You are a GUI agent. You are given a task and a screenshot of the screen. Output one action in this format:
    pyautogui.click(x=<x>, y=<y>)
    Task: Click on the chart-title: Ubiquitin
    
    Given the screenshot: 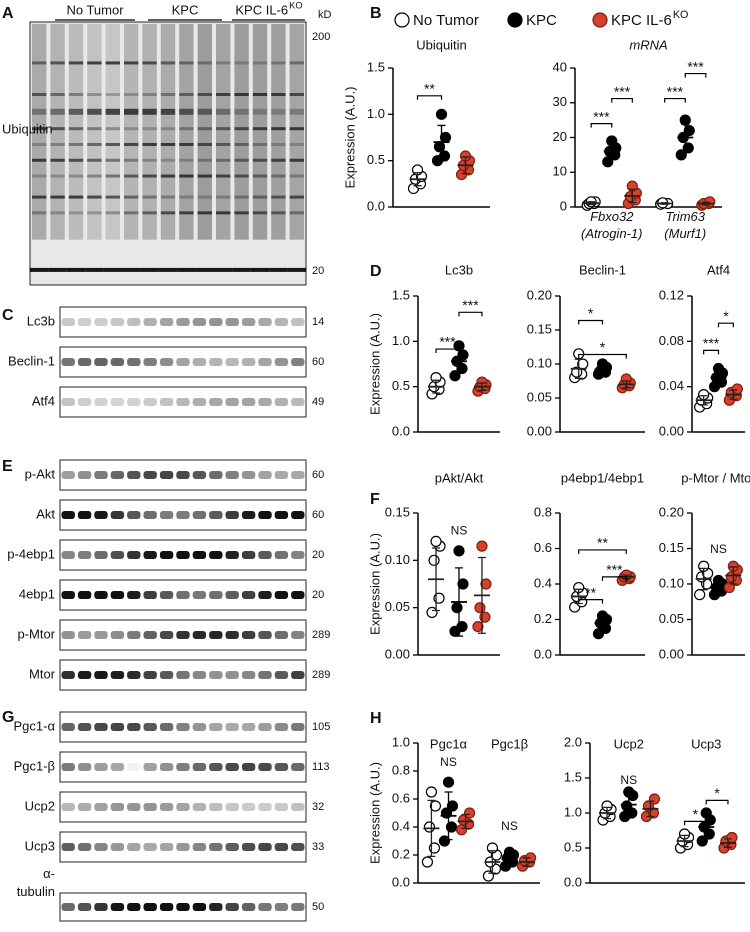 What is the action you would take?
    pyautogui.click(x=441, y=44)
    